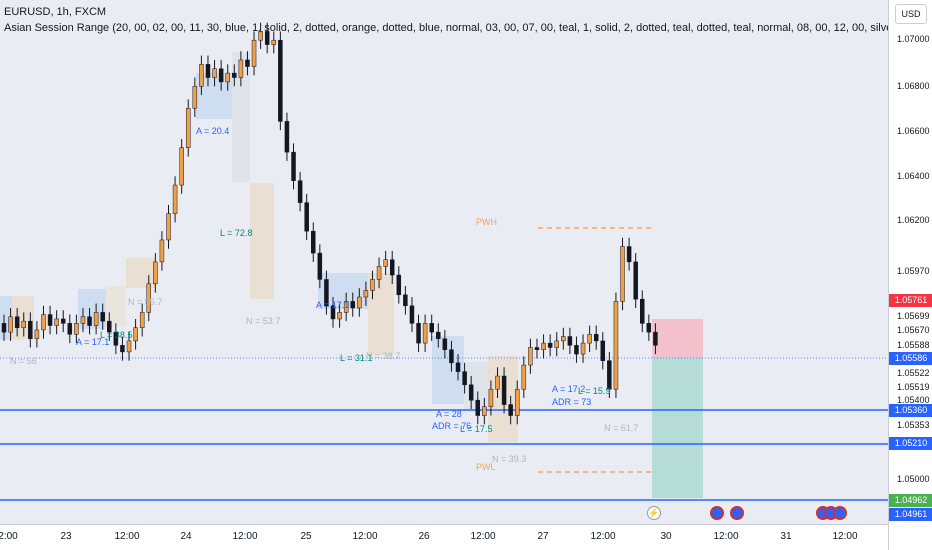 The image size is (932, 550). Describe the element at coordinates (913, 373) in the screenshot. I see `price-label: 1.05522` at that location.